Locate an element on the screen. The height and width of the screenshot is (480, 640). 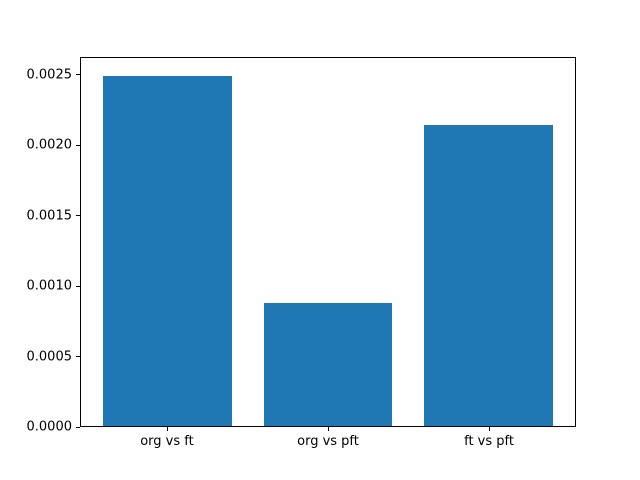
y-tick-label: 0.0010 is located at coordinates (49, 286).